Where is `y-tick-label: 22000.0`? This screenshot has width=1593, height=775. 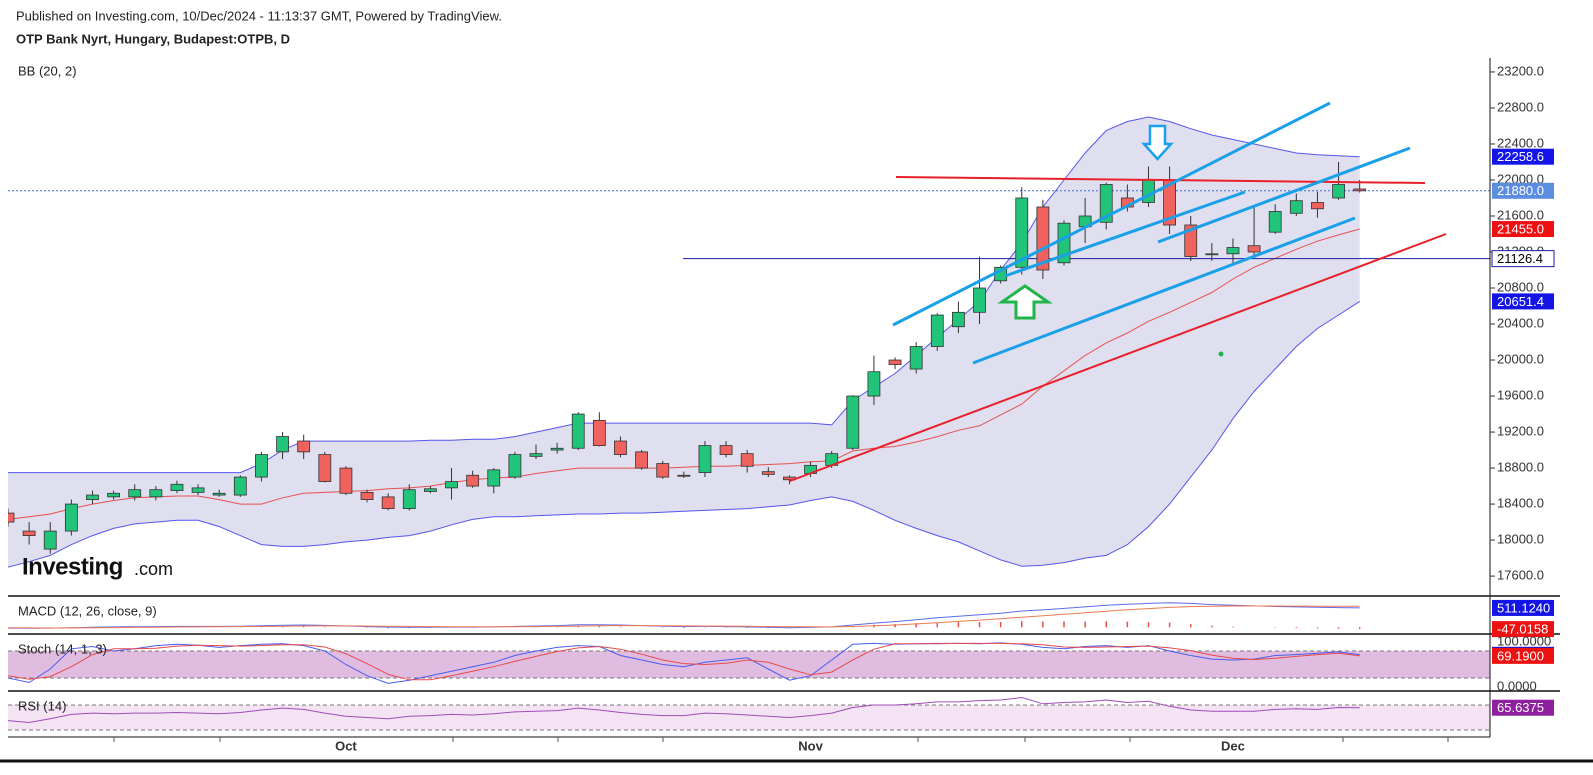 y-tick-label: 22000.0 is located at coordinates (1520, 178).